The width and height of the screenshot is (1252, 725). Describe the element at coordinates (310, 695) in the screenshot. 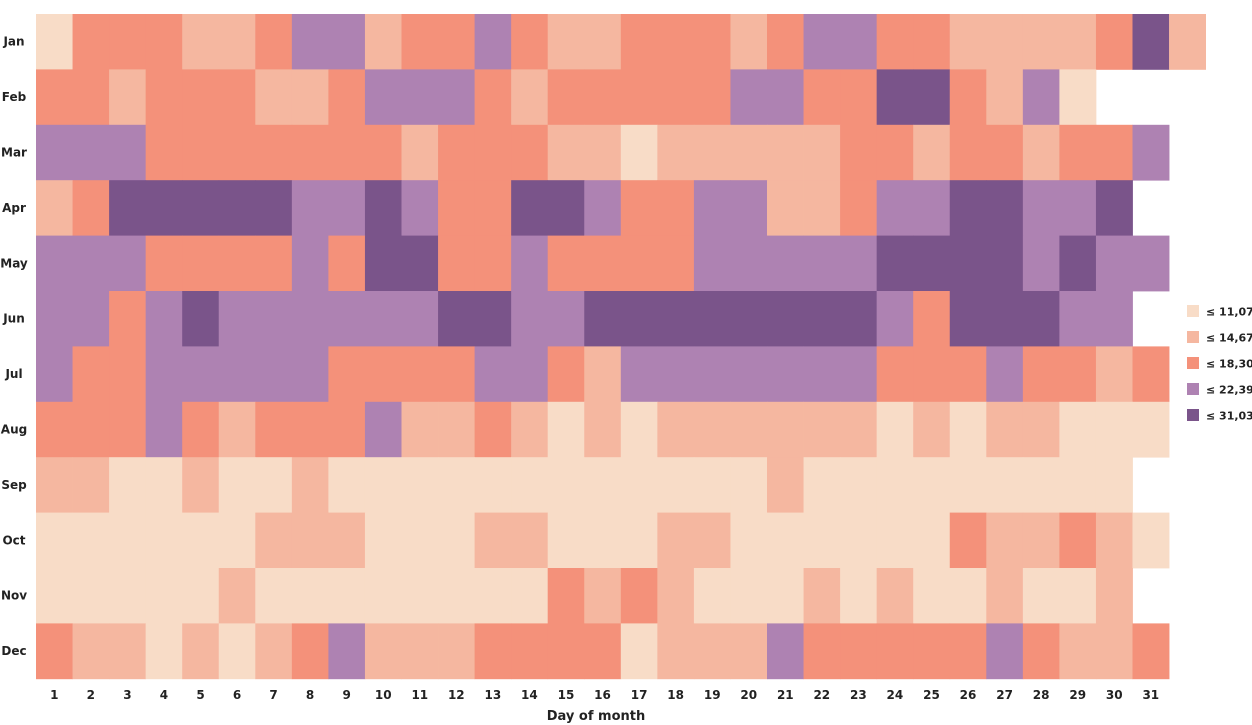

I see `x-tick-label: 8` at that location.